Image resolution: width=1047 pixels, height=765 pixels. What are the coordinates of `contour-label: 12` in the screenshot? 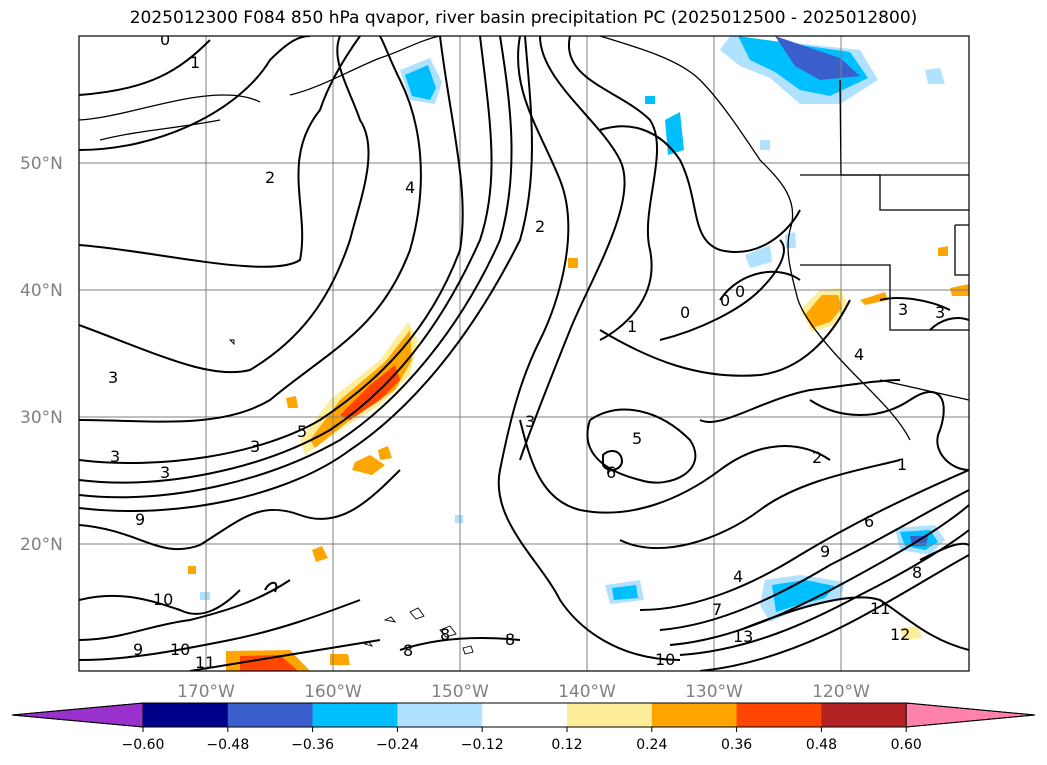 It's located at (900, 634).